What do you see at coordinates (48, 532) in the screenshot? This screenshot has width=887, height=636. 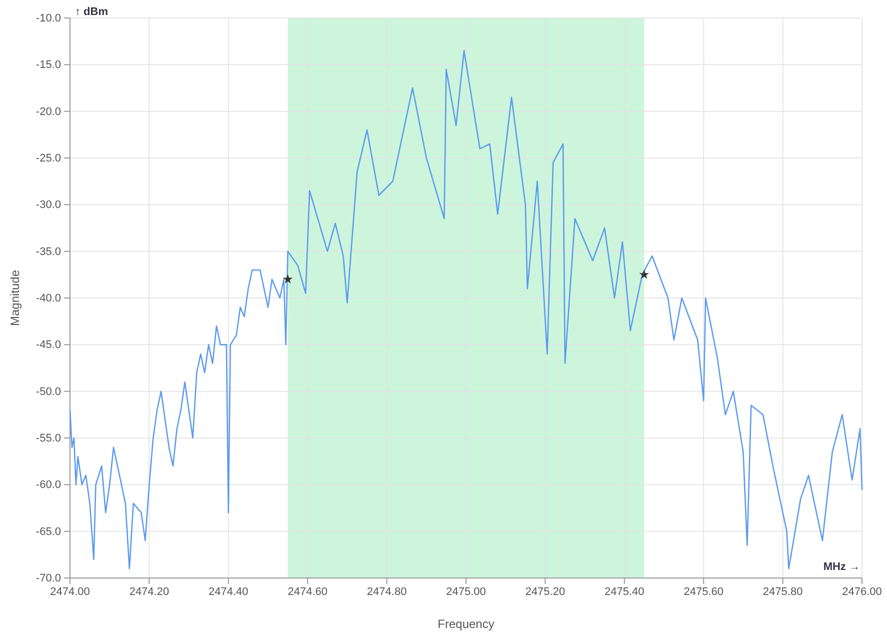 I see `y-tick-label: -65.0` at bounding box center [48, 532].